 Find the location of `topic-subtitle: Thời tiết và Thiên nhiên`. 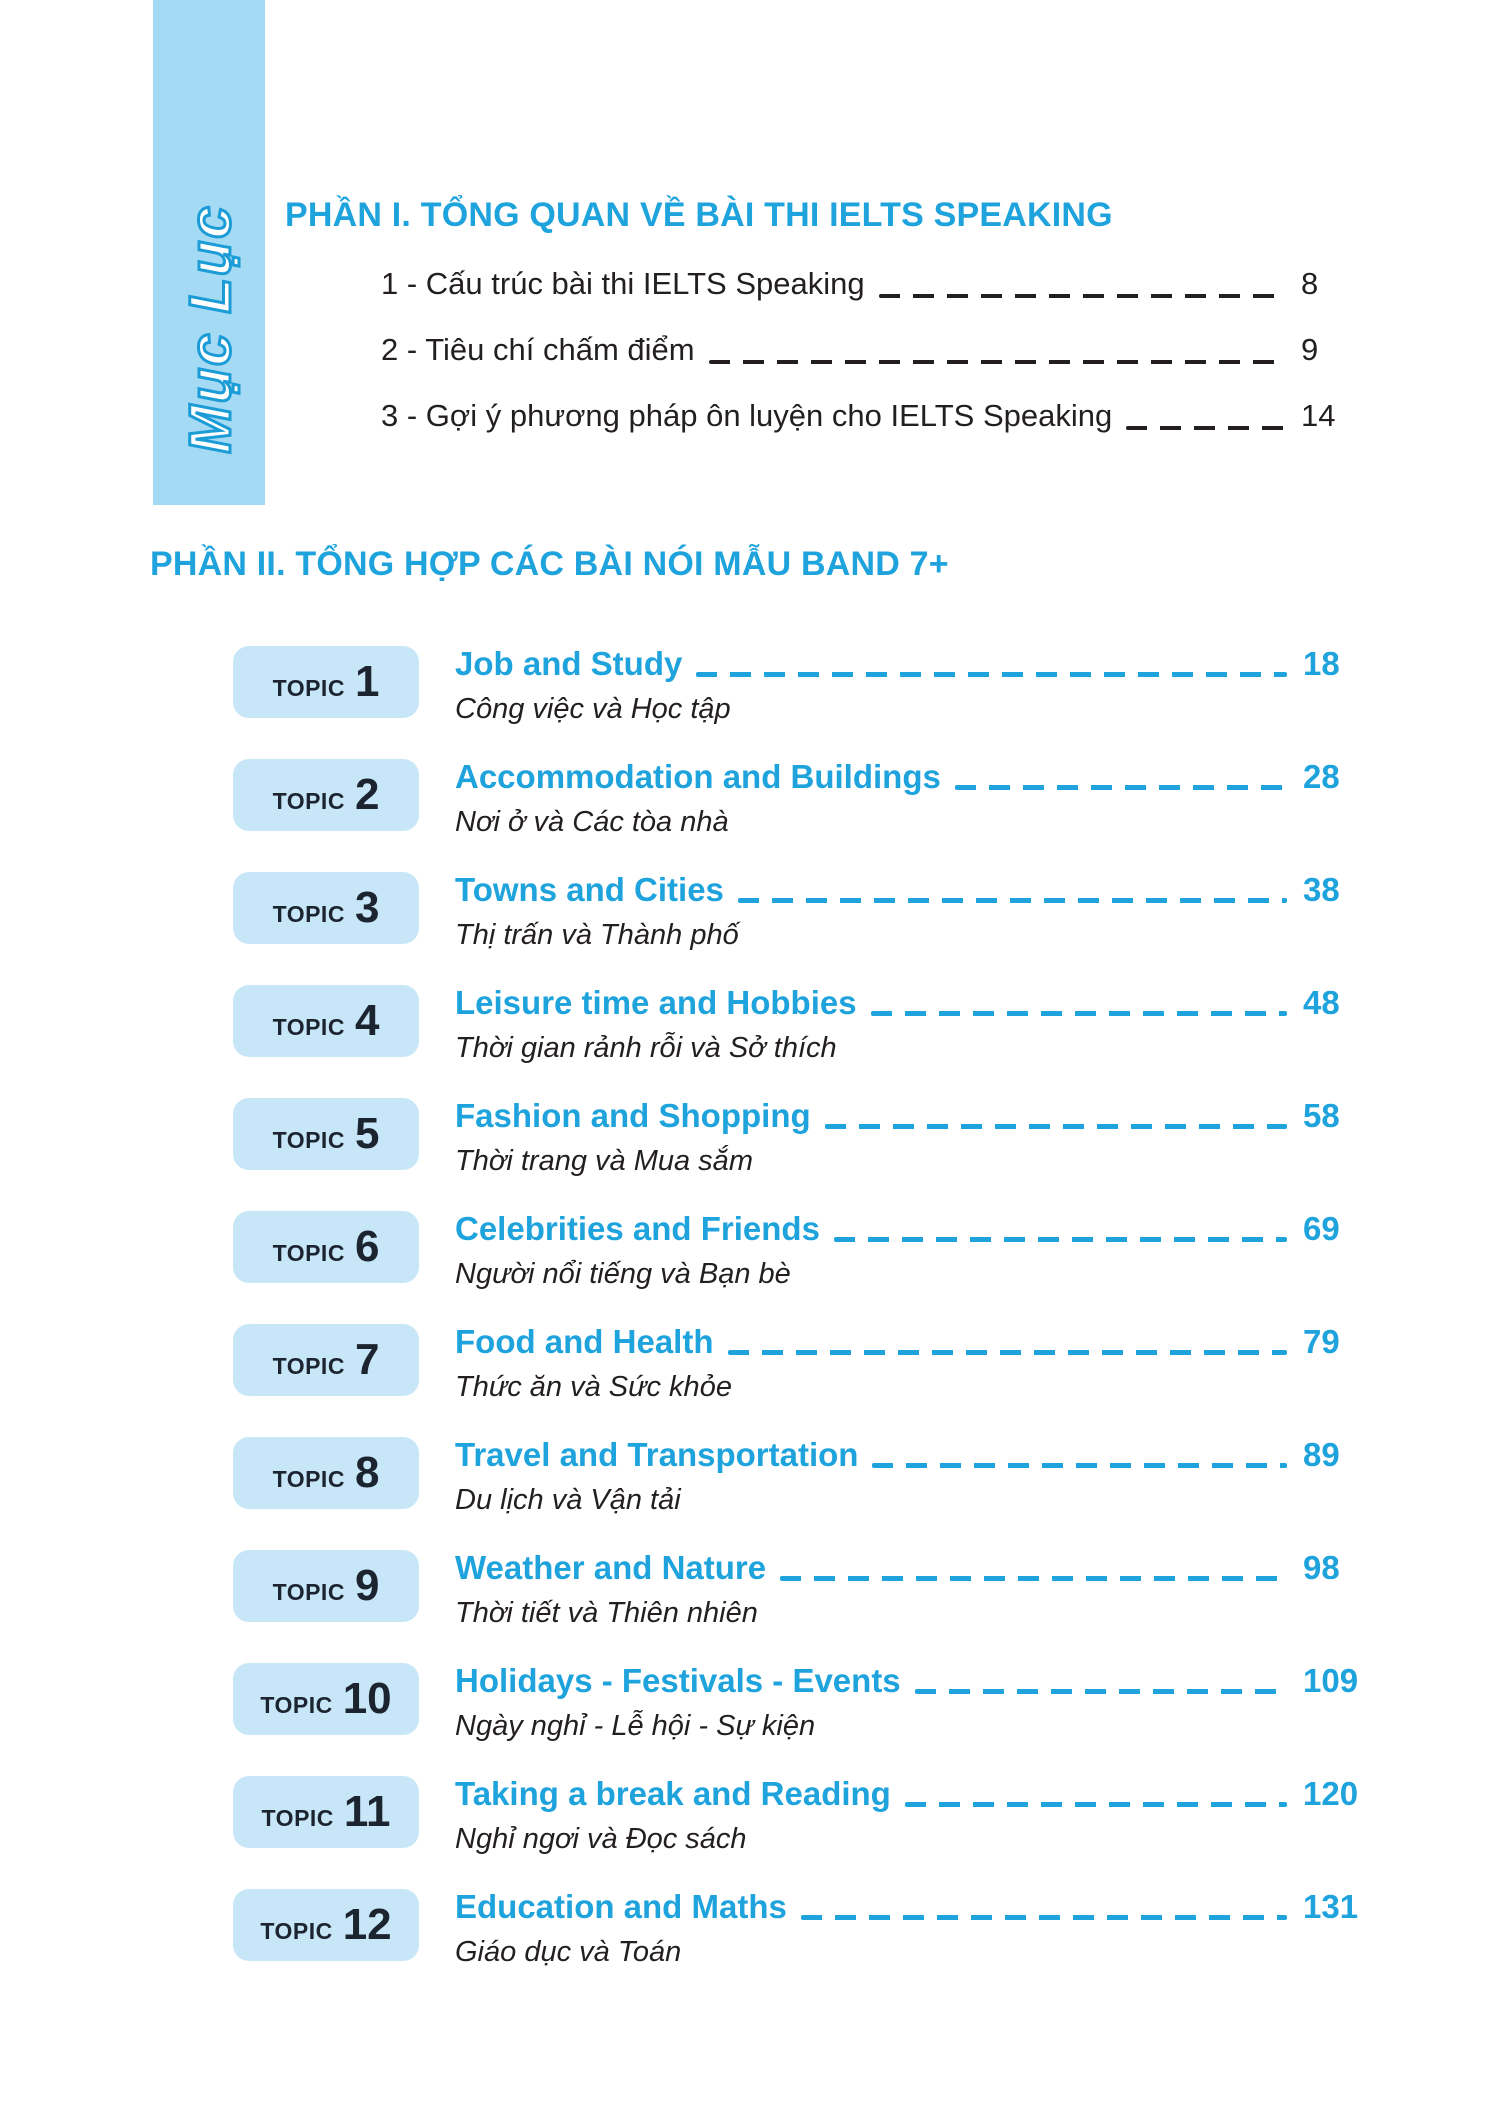

topic-subtitle: Thời tiết và Thiên nhiên is located at coordinates (606, 1613).